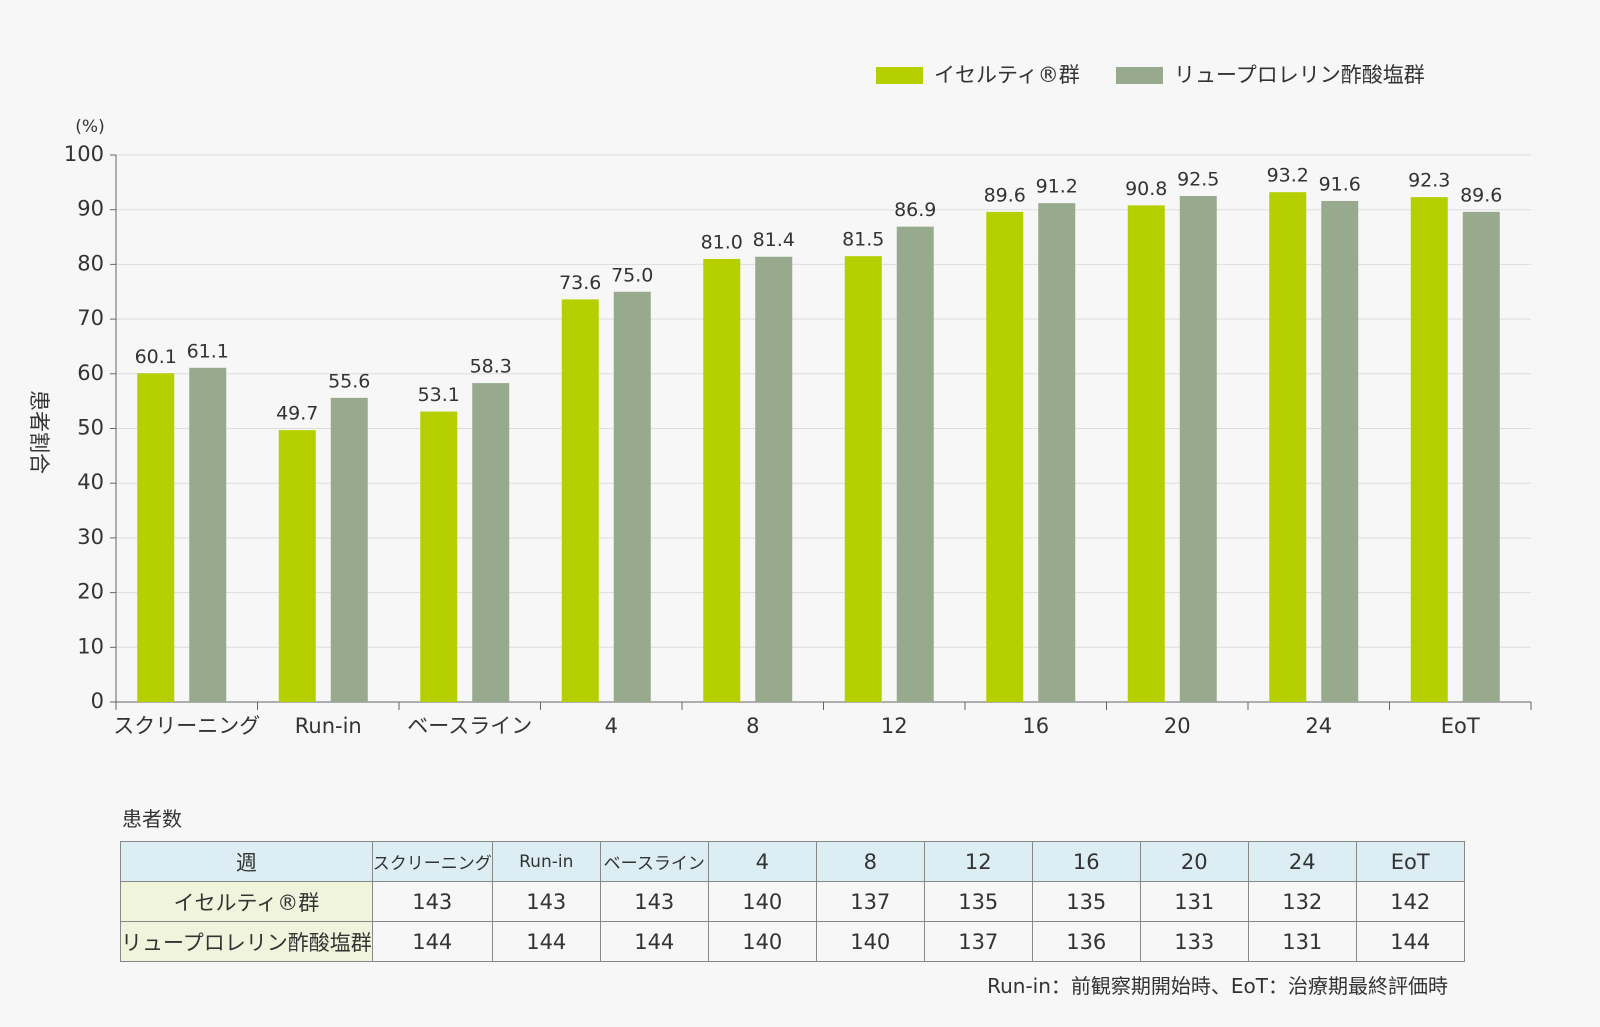  Describe the element at coordinates (328, 726) in the screenshot. I see `x-tick-label: Run-in` at that location.